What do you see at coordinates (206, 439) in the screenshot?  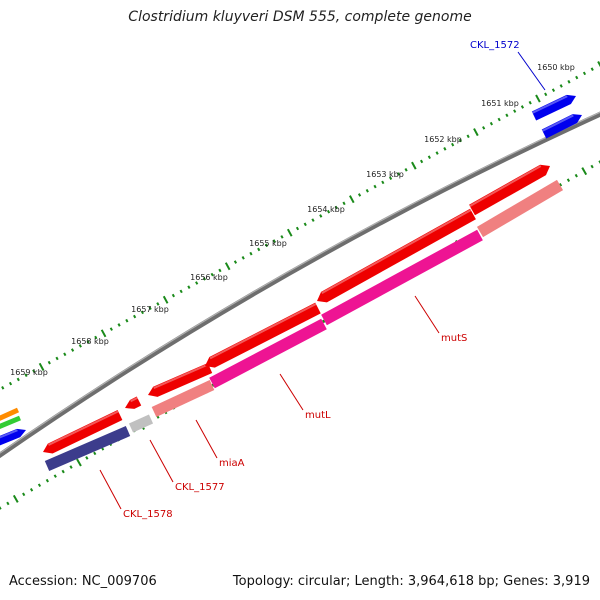 I see `leader-line-miaa` at bounding box center [206, 439].